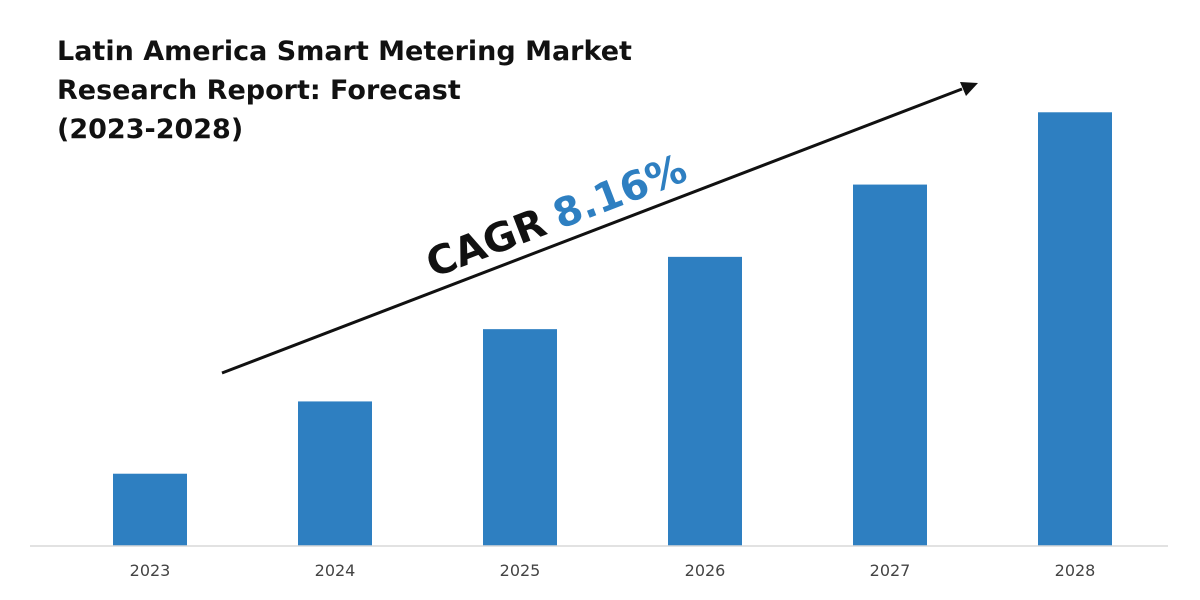 The height and width of the screenshot is (600, 1200). I want to click on x-tick-label-2024: 2024, so click(335, 570).